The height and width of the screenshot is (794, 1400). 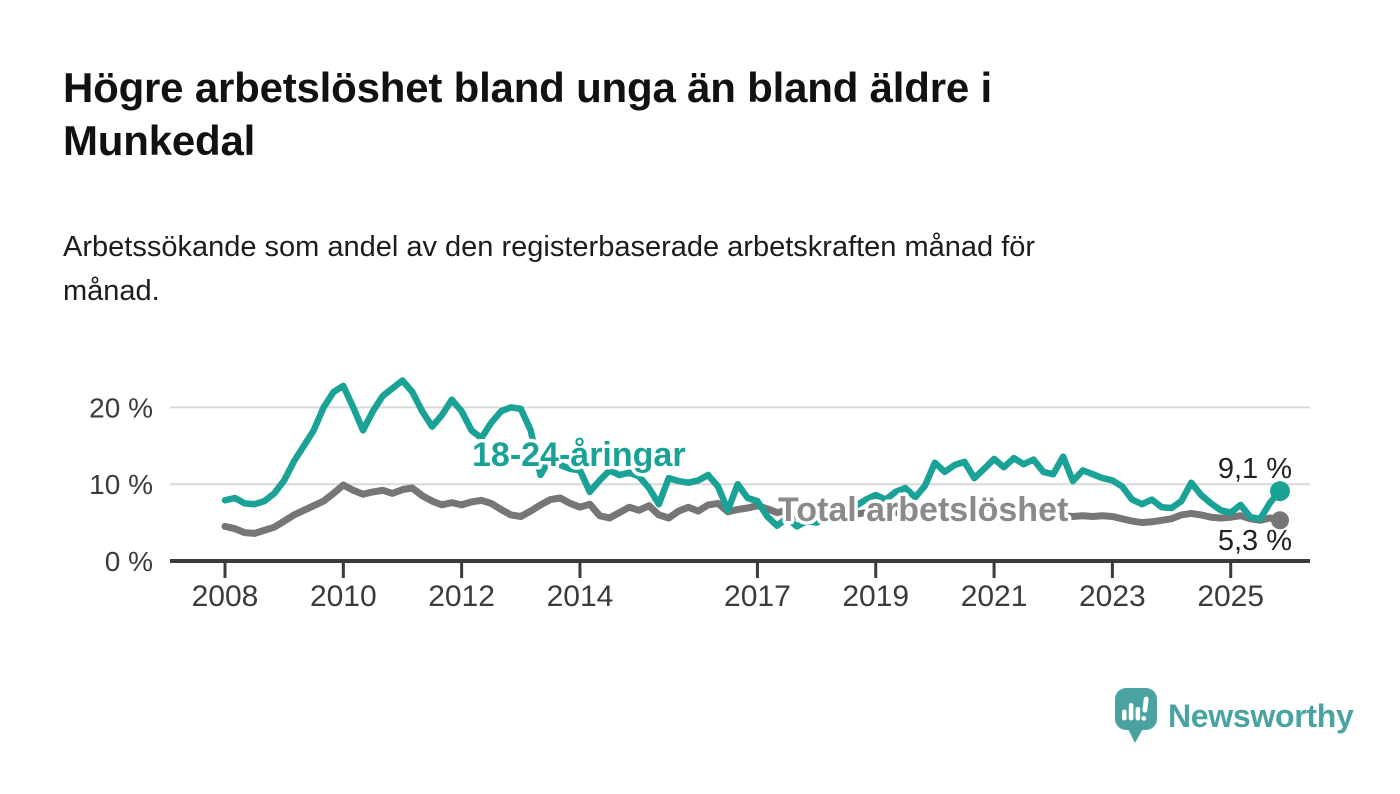 What do you see at coordinates (752, 453) in the screenshot?
I see `series-line-18-24-ringar` at bounding box center [752, 453].